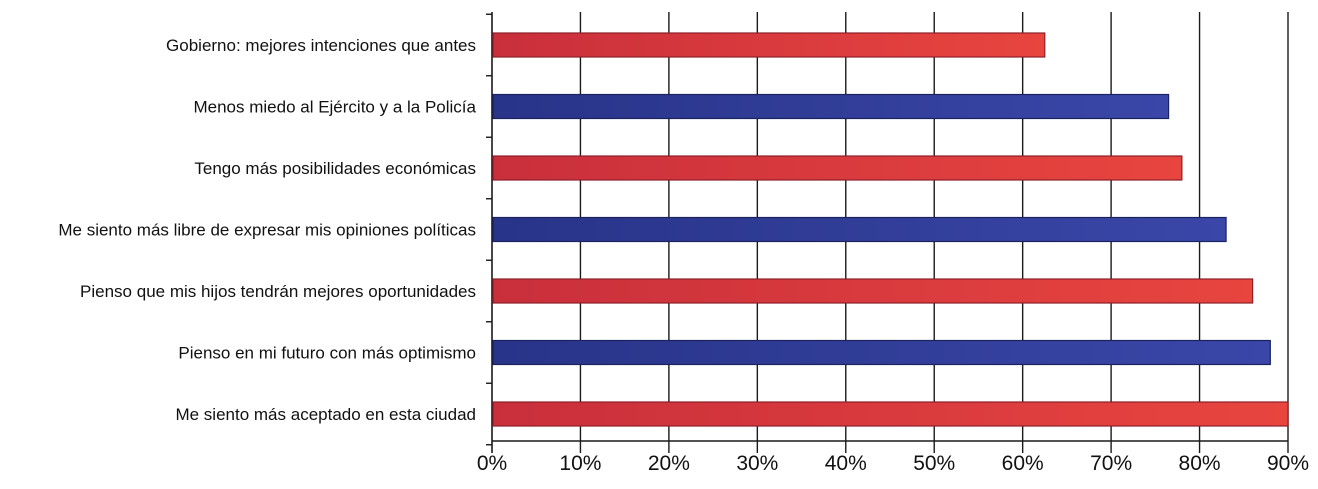 This screenshot has width=1318, height=489. Describe the element at coordinates (335, 168) in the screenshot. I see `category-label: Tengo más posibilidades económicas` at that location.